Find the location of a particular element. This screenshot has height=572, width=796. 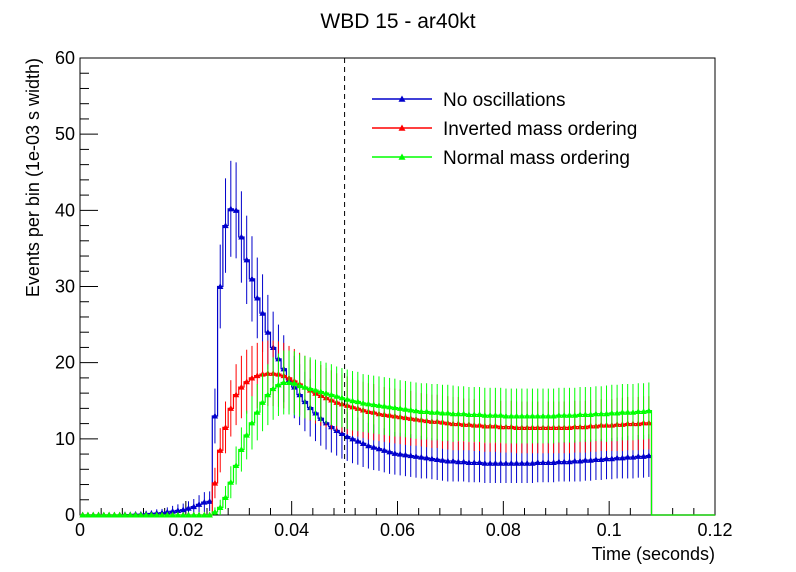

x-tick-label: 0.06 is located at coordinates (397, 530).